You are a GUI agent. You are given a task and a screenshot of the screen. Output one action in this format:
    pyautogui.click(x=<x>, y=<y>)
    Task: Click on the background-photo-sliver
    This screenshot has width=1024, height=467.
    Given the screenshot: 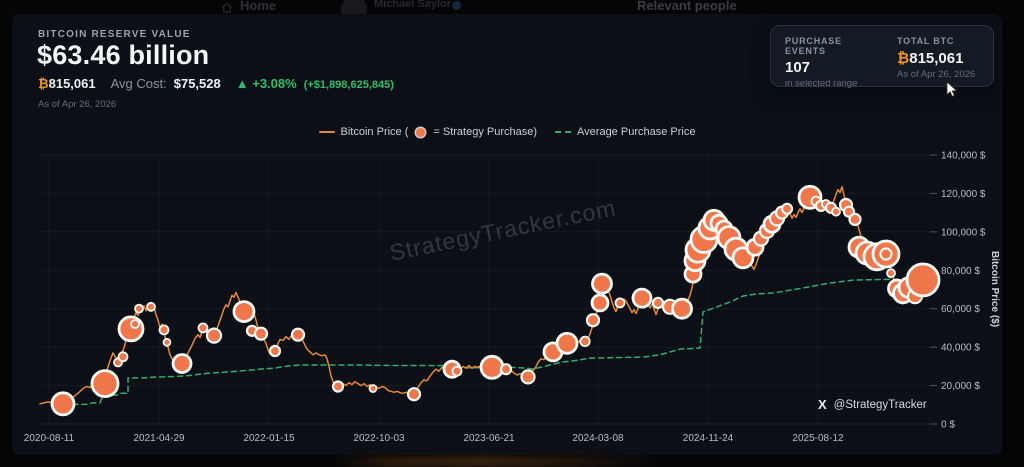 What is the action you would take?
    pyautogui.click(x=500, y=461)
    